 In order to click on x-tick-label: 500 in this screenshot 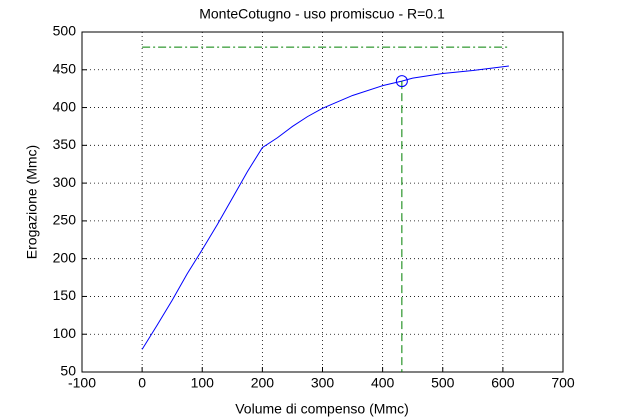, I will do `click(443, 383)`.